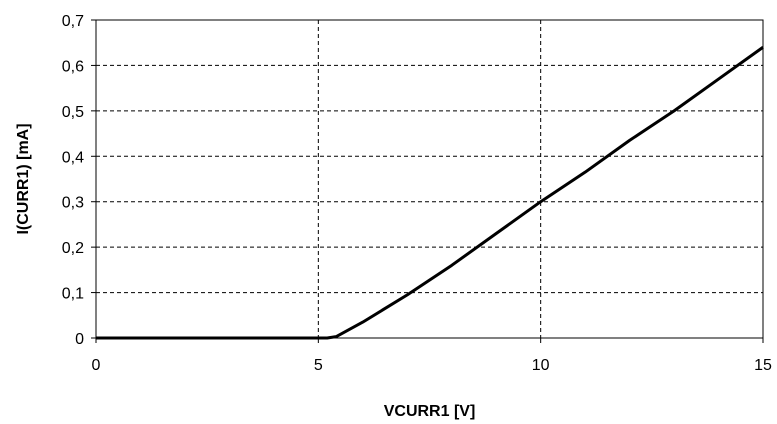  Describe the element at coordinates (73, 203) in the screenshot. I see `y-tick-label: 0,3` at that location.